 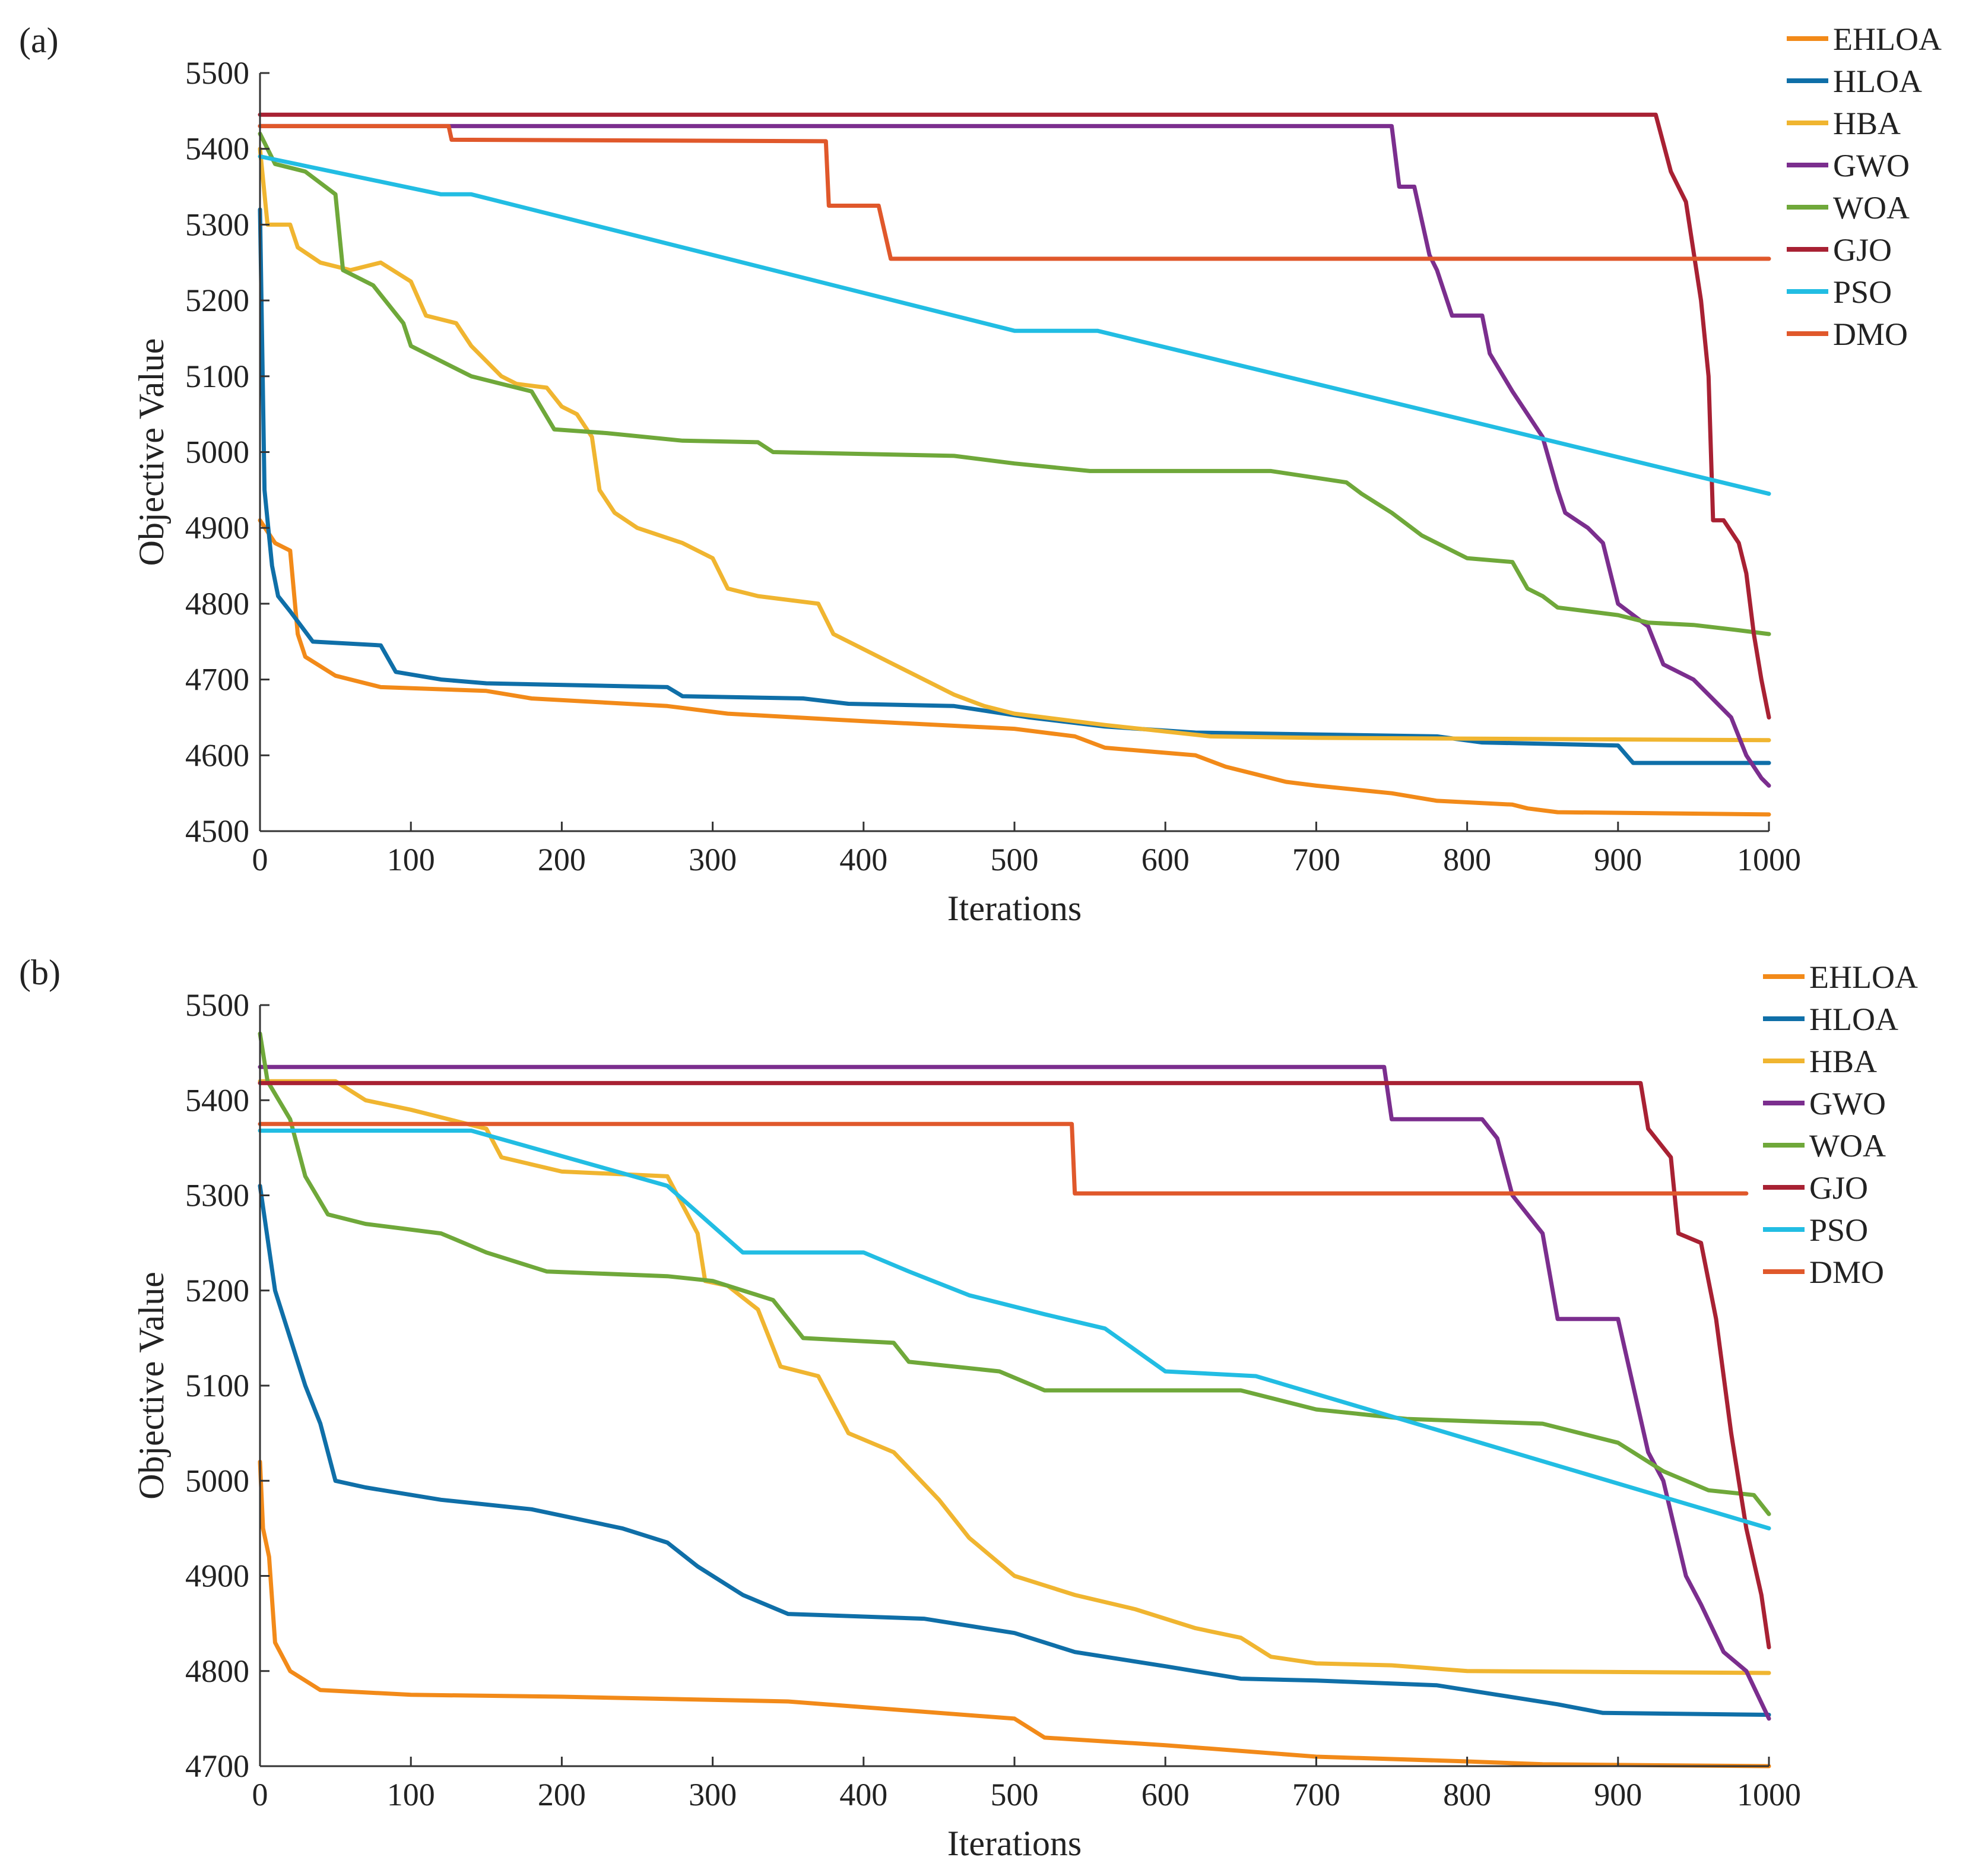 I want to click on panel-label: (b), so click(x=40, y=973).